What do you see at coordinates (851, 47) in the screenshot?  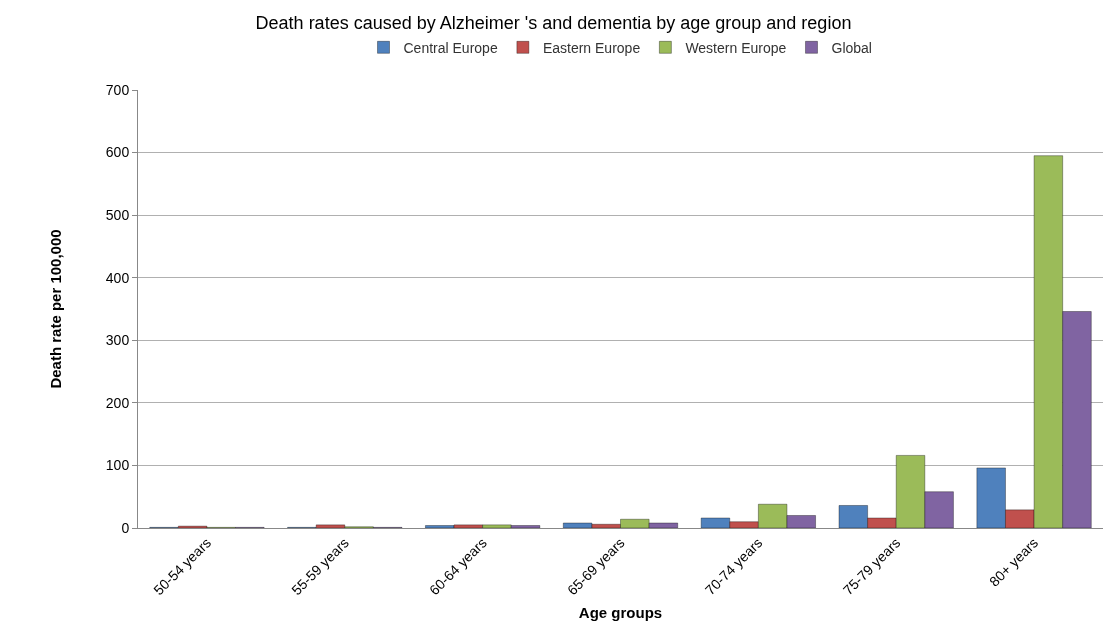 I see `legend-label: Global` at bounding box center [851, 47].